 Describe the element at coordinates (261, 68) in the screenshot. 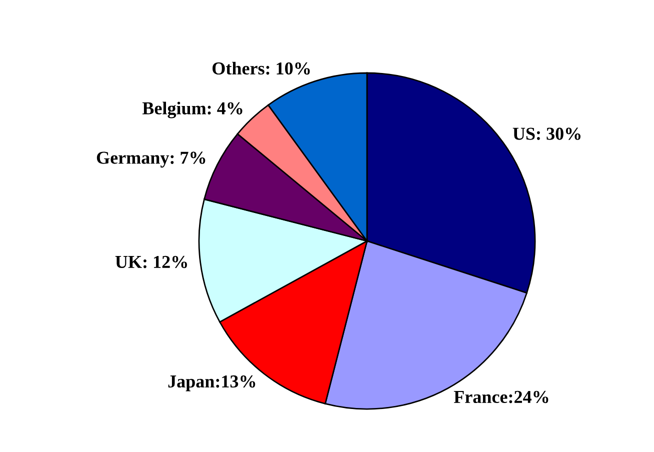

I see `slice-label: Others: 10%` at that location.